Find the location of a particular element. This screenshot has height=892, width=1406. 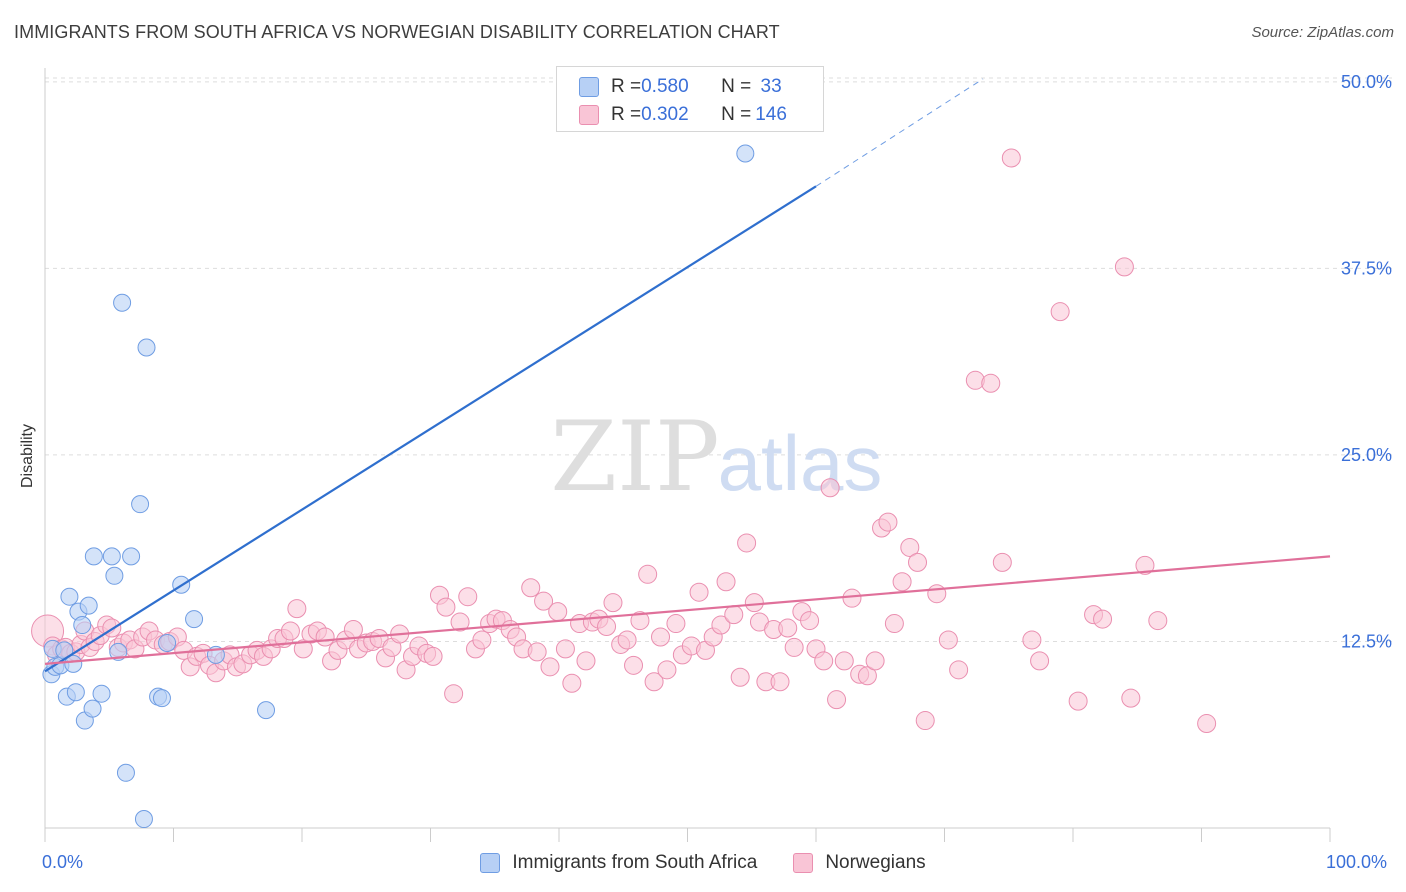

series-swatch-pink is located at coordinates (803, 863).